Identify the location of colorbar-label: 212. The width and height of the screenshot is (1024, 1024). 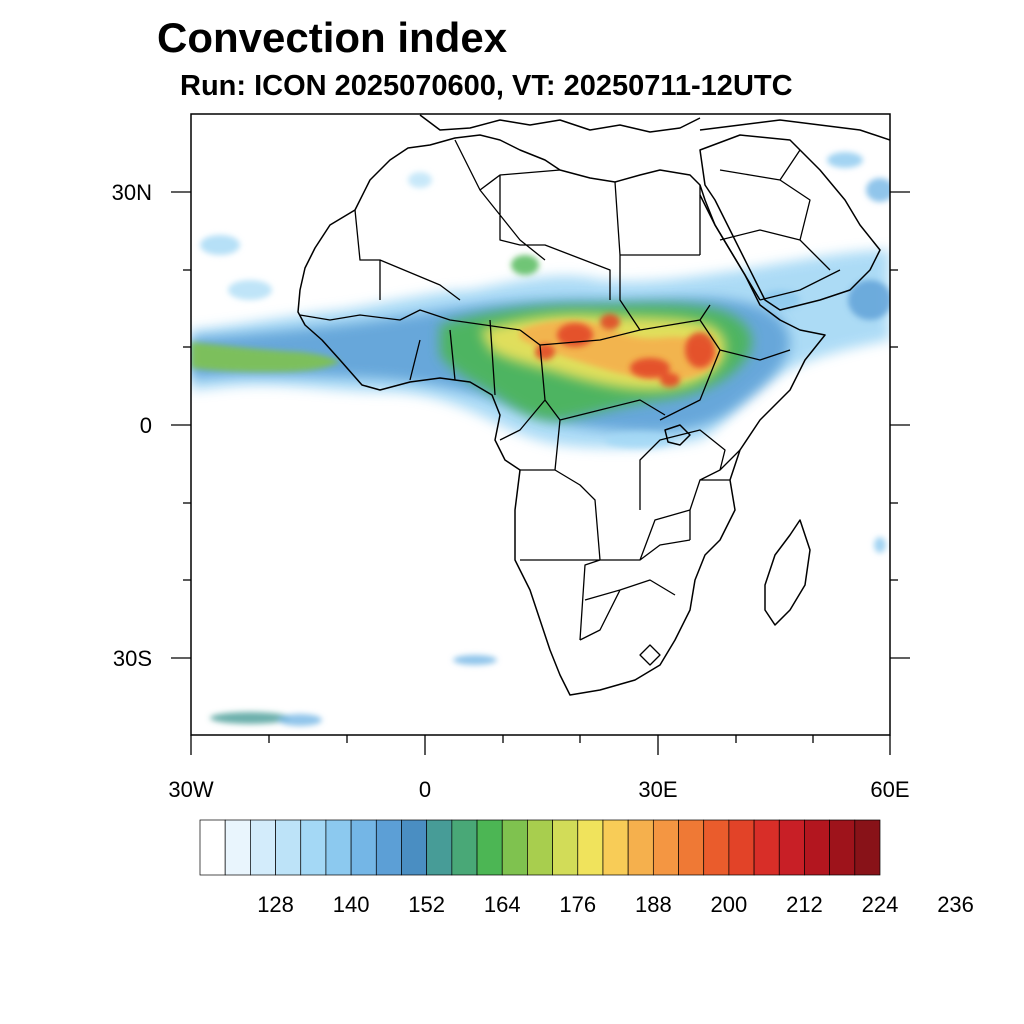
(804, 904).